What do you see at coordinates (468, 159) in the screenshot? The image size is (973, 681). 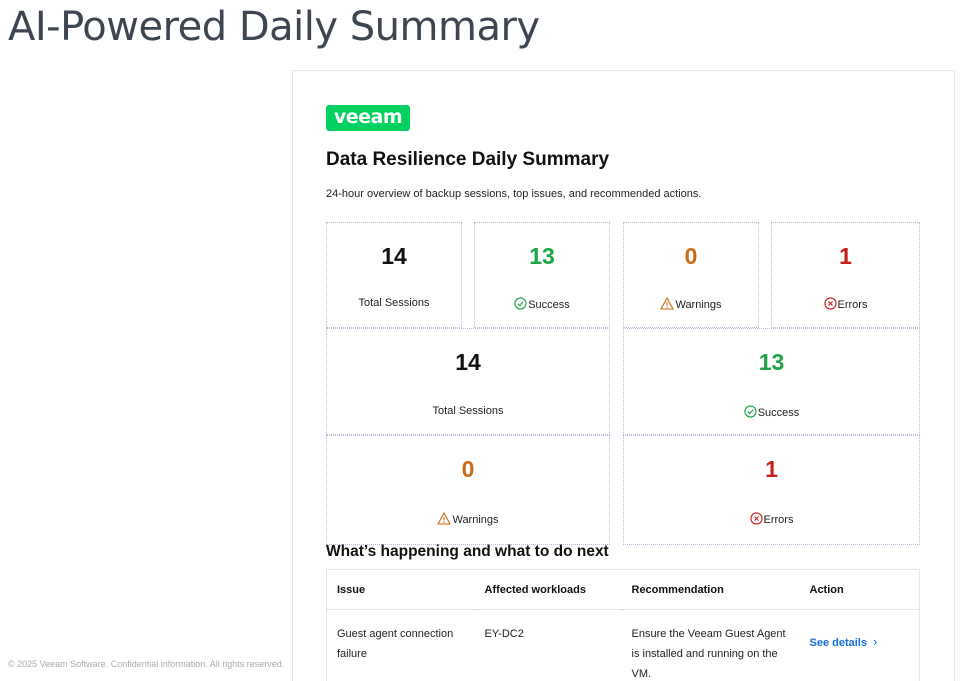 I see `report-title: Data Resilience Daily Summary` at bounding box center [468, 159].